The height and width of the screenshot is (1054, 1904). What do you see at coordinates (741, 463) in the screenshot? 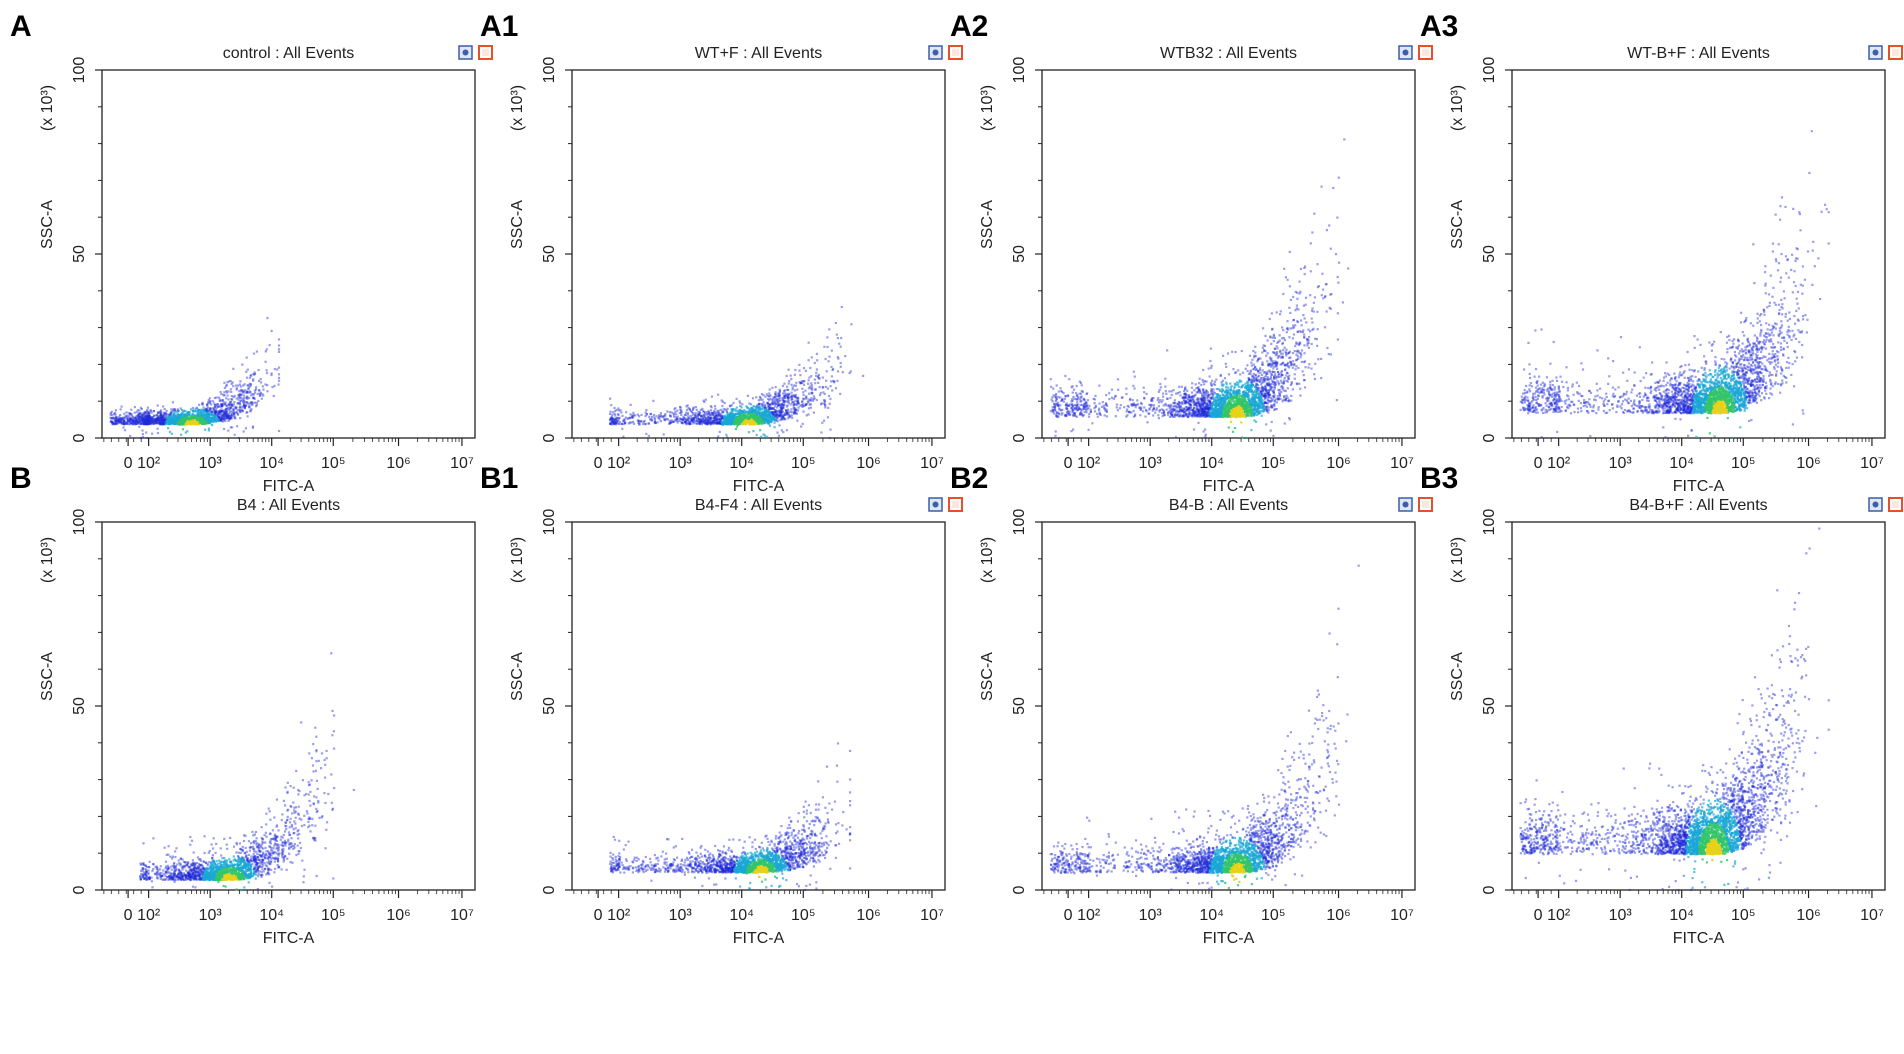
I see `x-tick-label: 10⁴` at bounding box center [741, 463].